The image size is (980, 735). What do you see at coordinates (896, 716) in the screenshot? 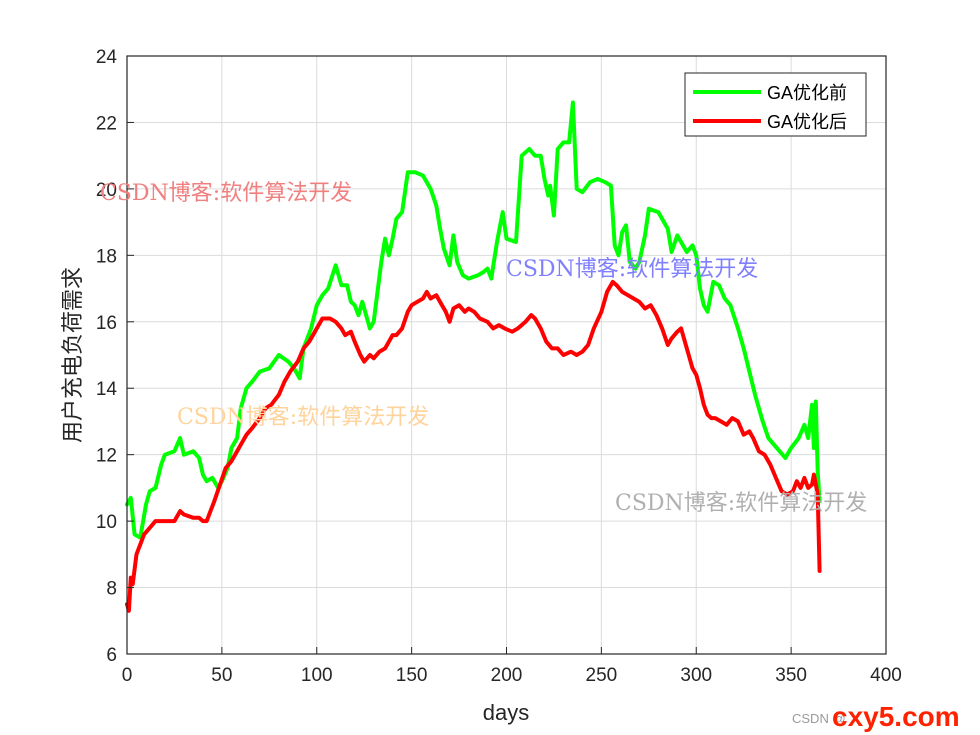
I see `site-logo: cxy5.com` at bounding box center [896, 716].